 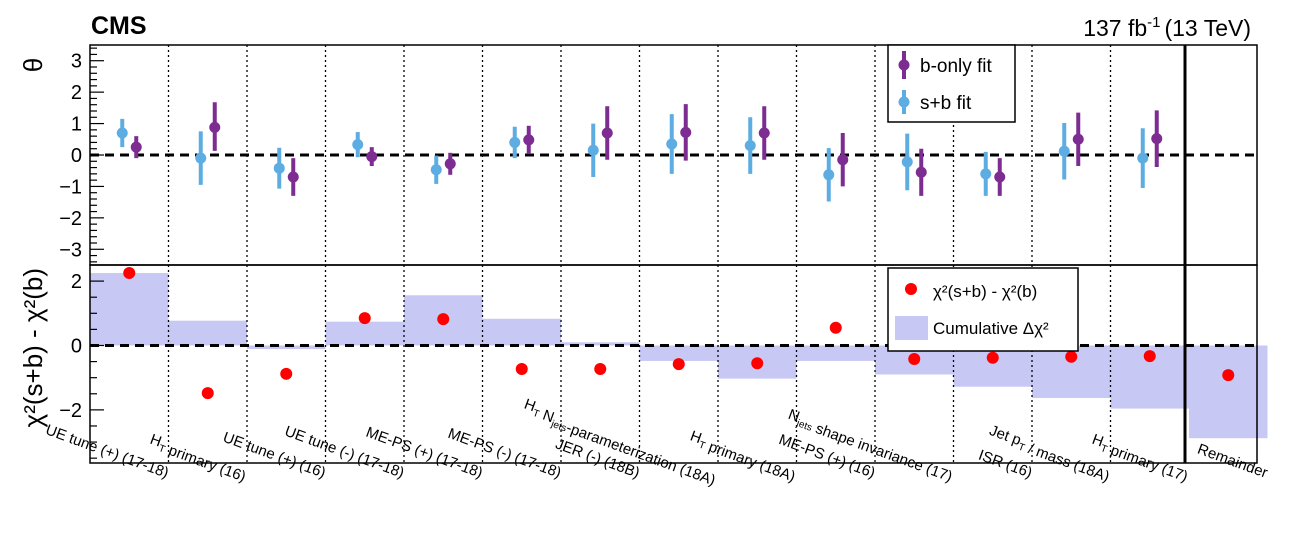 What do you see at coordinates (70, 187) in the screenshot?
I see `theta-tick-label: −1` at bounding box center [70, 187].